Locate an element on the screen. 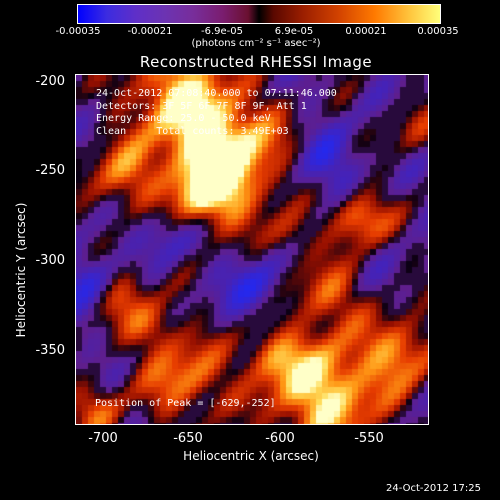 The image size is (500, 500). colorbar-units: (photons cm⁻² s⁻¹ asec⁻²) is located at coordinates (256, 43).